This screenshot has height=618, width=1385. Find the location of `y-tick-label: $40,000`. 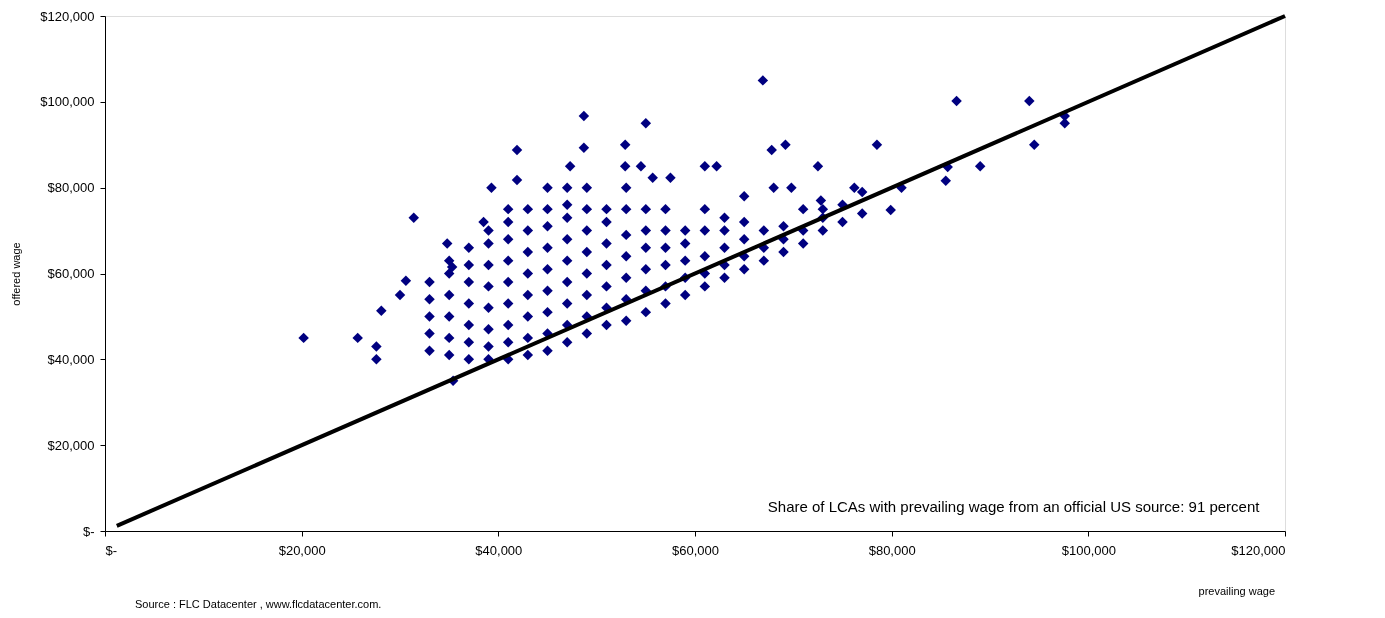

y-tick-label: $40,000 is located at coordinates (71, 359).